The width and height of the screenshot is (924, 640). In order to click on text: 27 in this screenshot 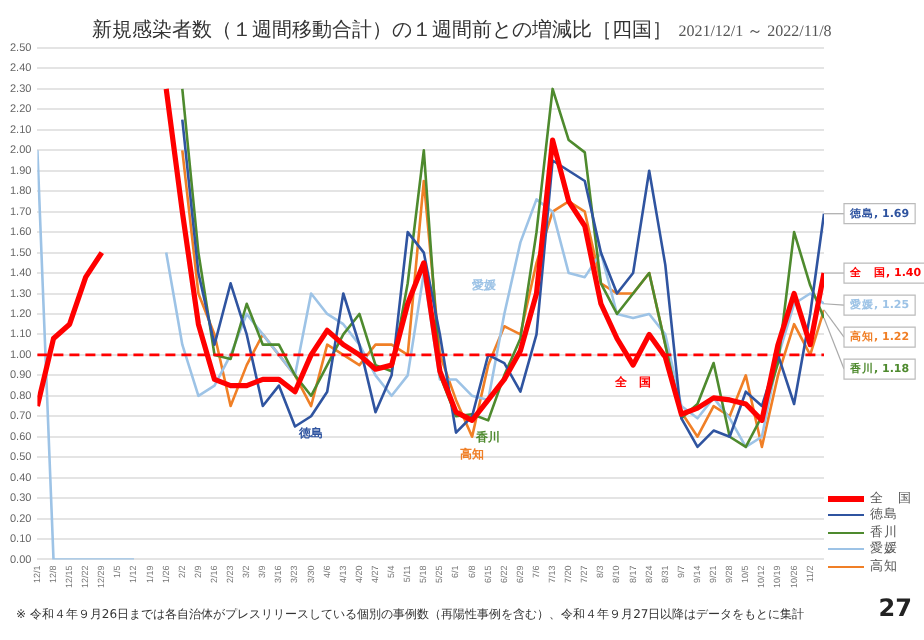, I will do `click(895, 608)`.